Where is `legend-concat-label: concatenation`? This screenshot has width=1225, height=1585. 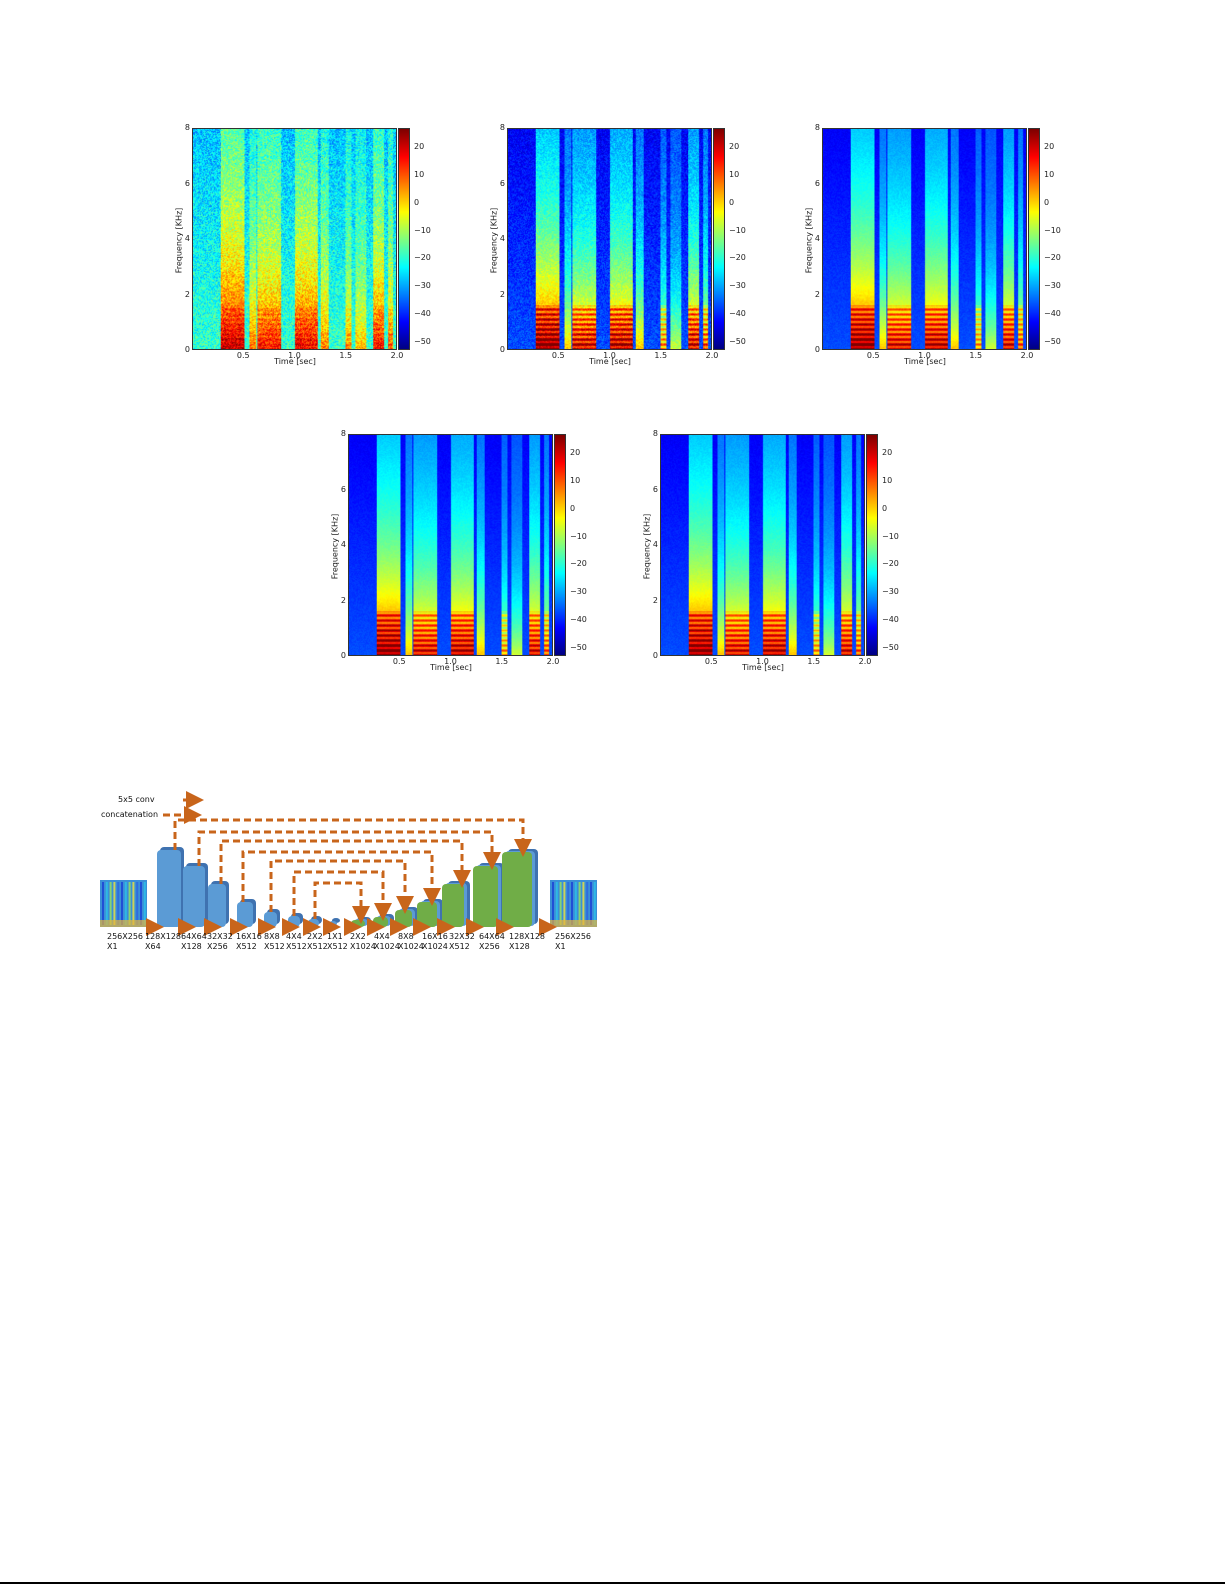
legend-concat-label: concatenation is located at coordinates (130, 814).